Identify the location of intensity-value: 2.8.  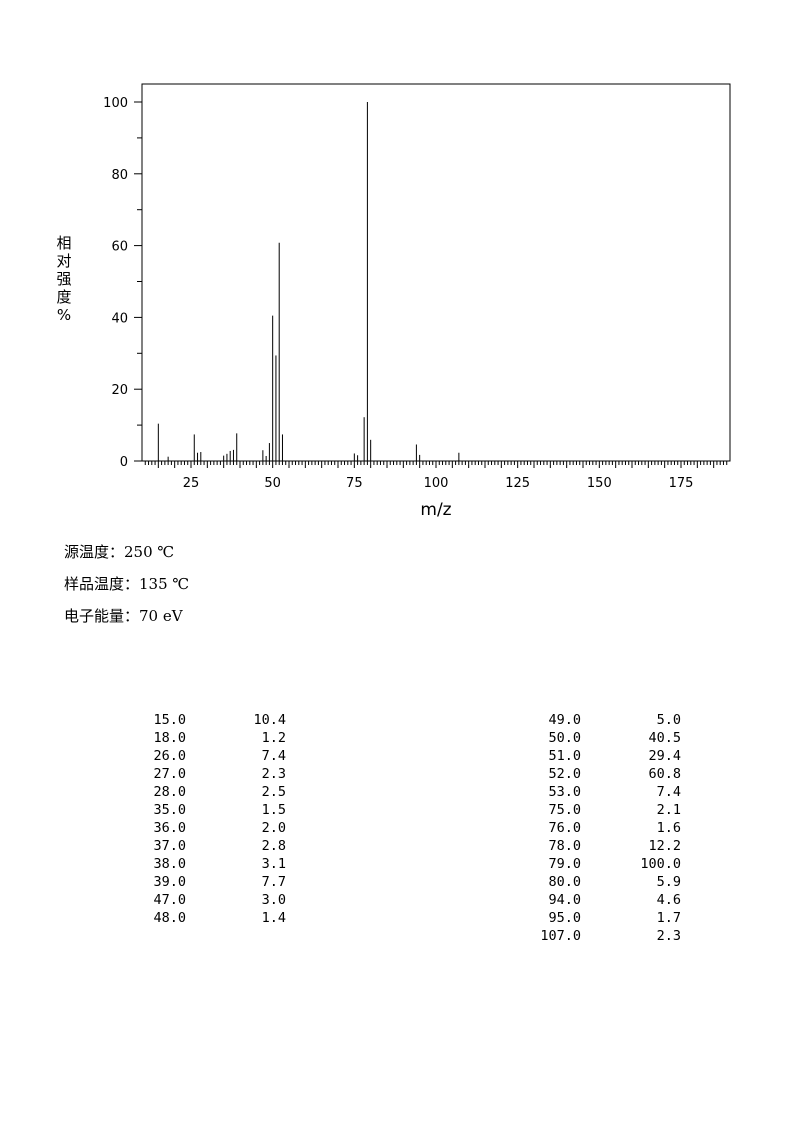
(273, 846).